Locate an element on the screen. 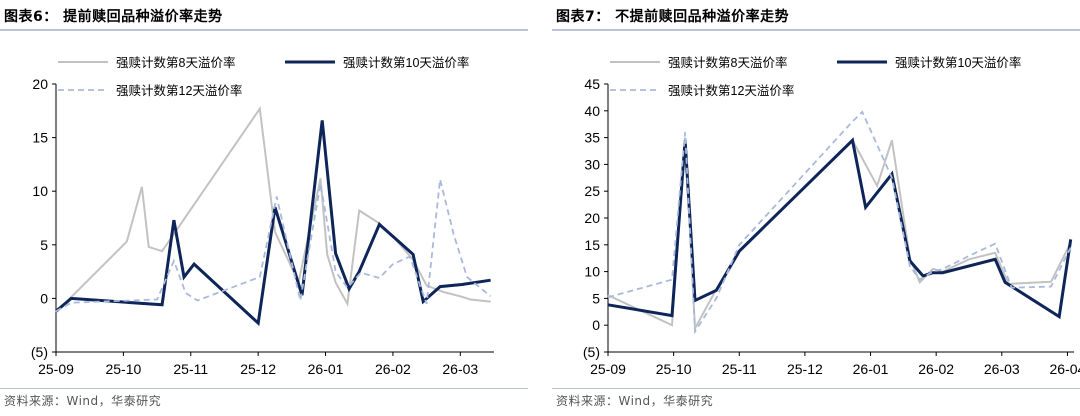 The image size is (1080, 416). y-tick-label: 25 is located at coordinates (592, 191).